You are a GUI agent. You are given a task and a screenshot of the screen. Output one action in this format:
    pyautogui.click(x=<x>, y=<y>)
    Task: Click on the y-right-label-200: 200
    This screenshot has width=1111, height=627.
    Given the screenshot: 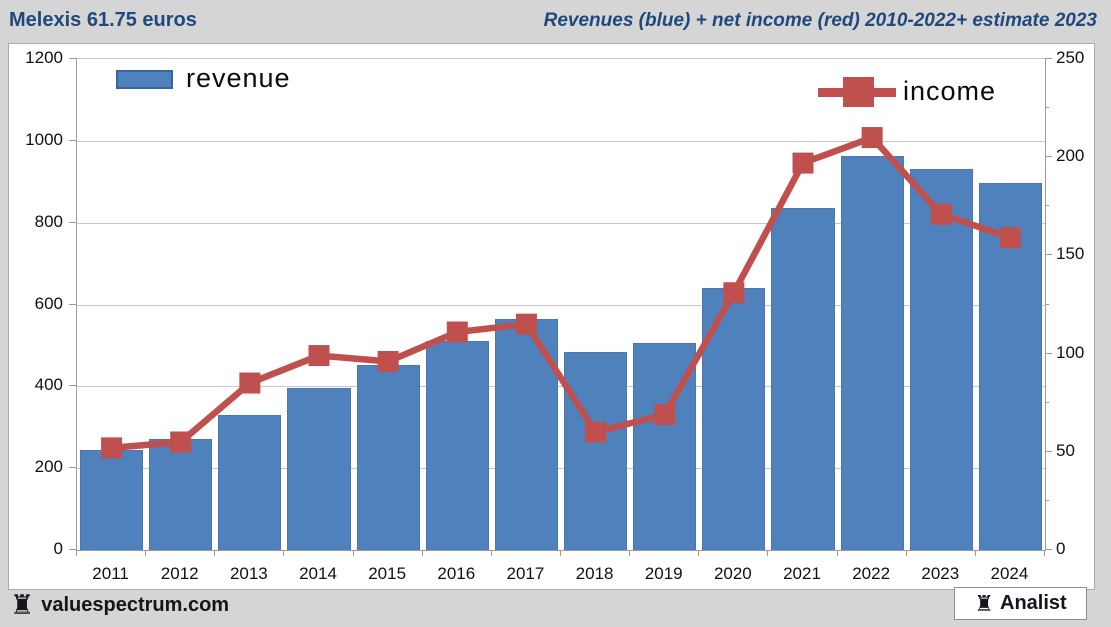 What is the action you would take?
    pyautogui.click(x=1070, y=156)
    